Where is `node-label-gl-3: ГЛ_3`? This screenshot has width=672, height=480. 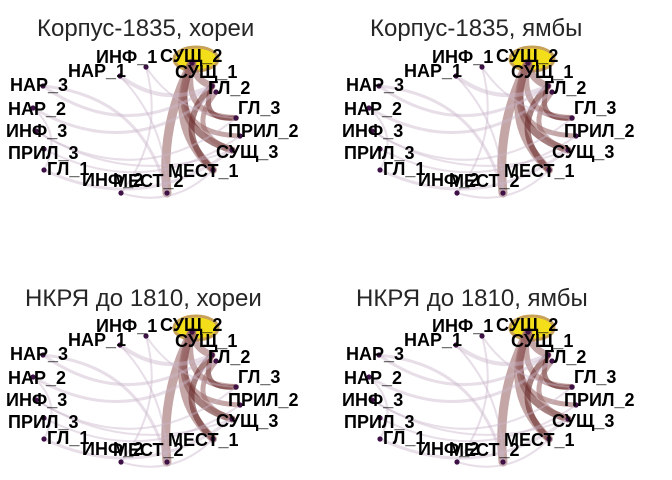
node-label-gl-3: ГЛ_3 is located at coordinates (595, 377).